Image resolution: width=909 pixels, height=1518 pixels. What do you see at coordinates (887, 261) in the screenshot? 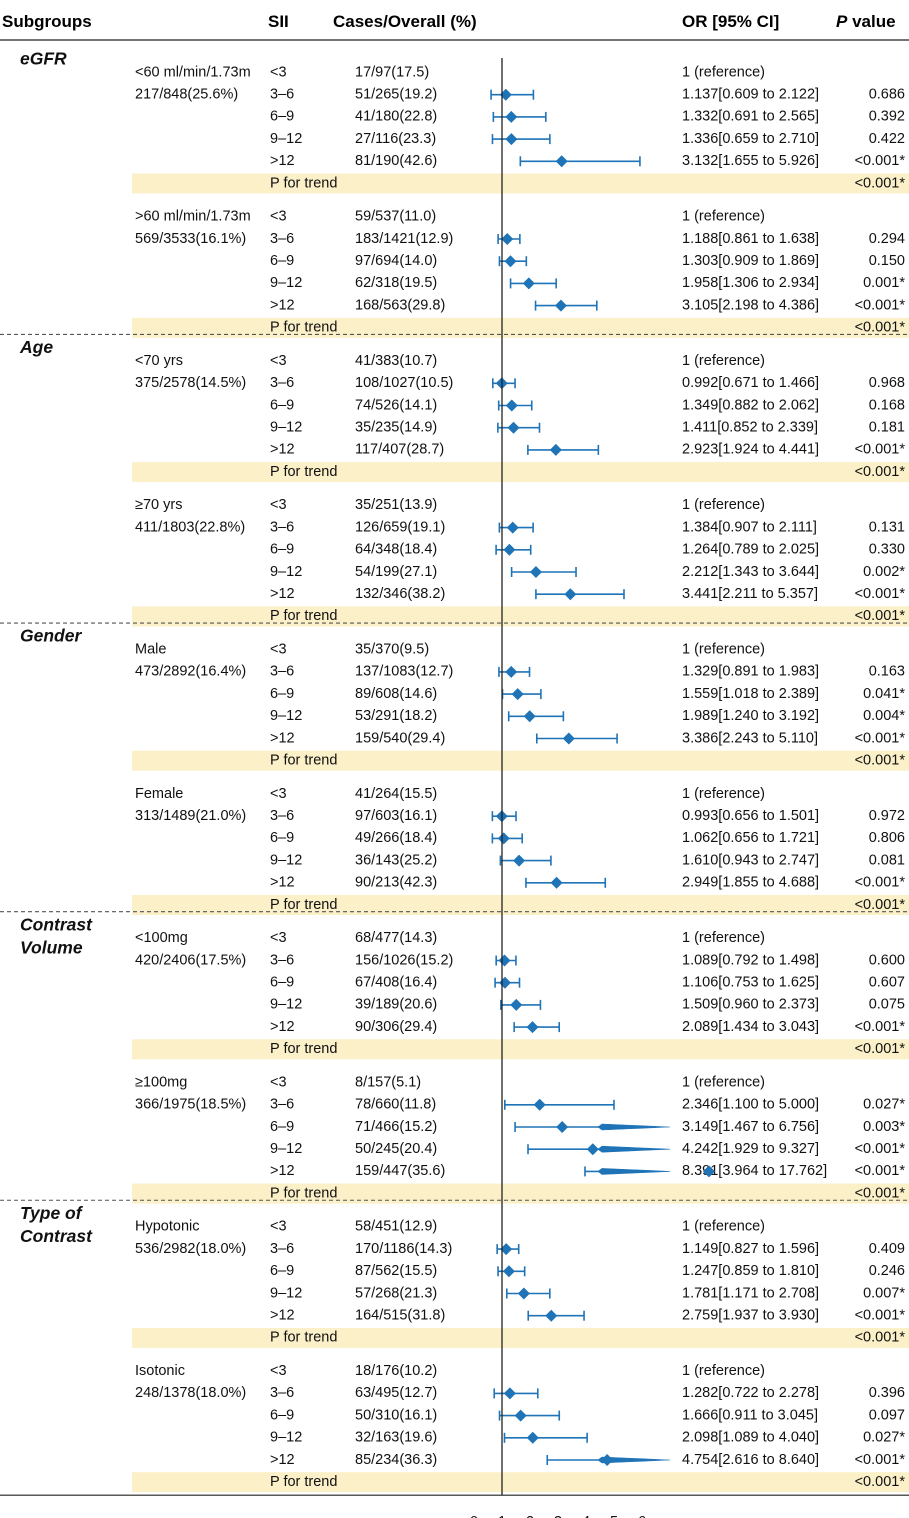
I see `p-value-label: 0.150` at bounding box center [887, 261].